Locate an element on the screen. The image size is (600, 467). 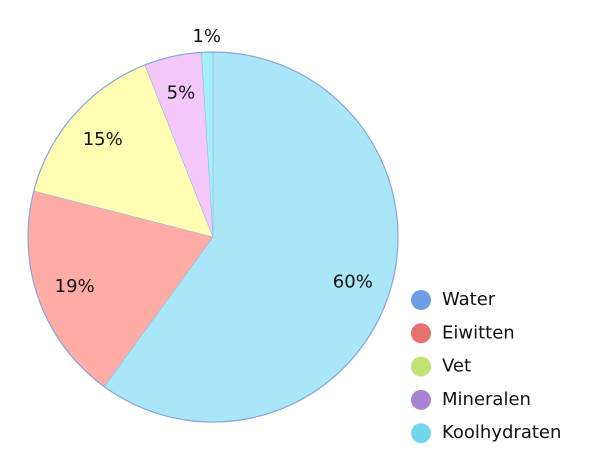
slice-label: 5% is located at coordinates (181, 93).